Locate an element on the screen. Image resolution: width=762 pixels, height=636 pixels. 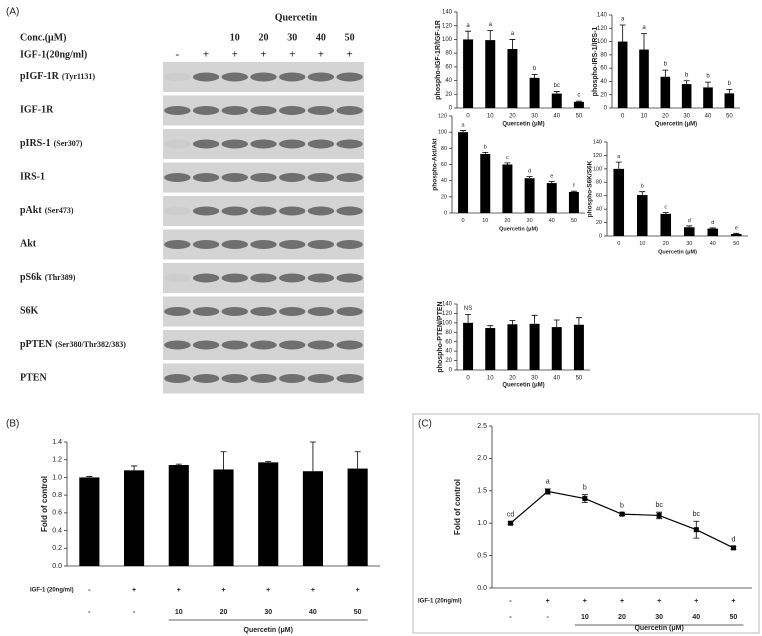
y-tick-label: 2.0 is located at coordinates (482, 458).